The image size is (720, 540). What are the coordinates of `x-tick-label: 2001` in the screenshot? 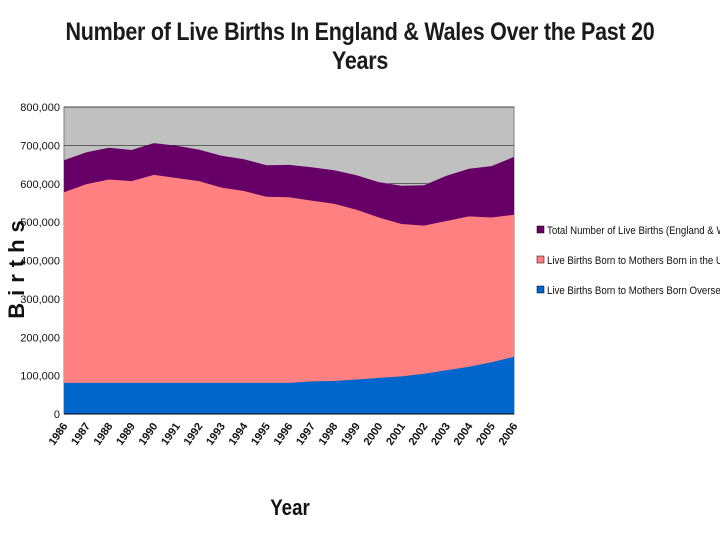 It's located at (396, 434).